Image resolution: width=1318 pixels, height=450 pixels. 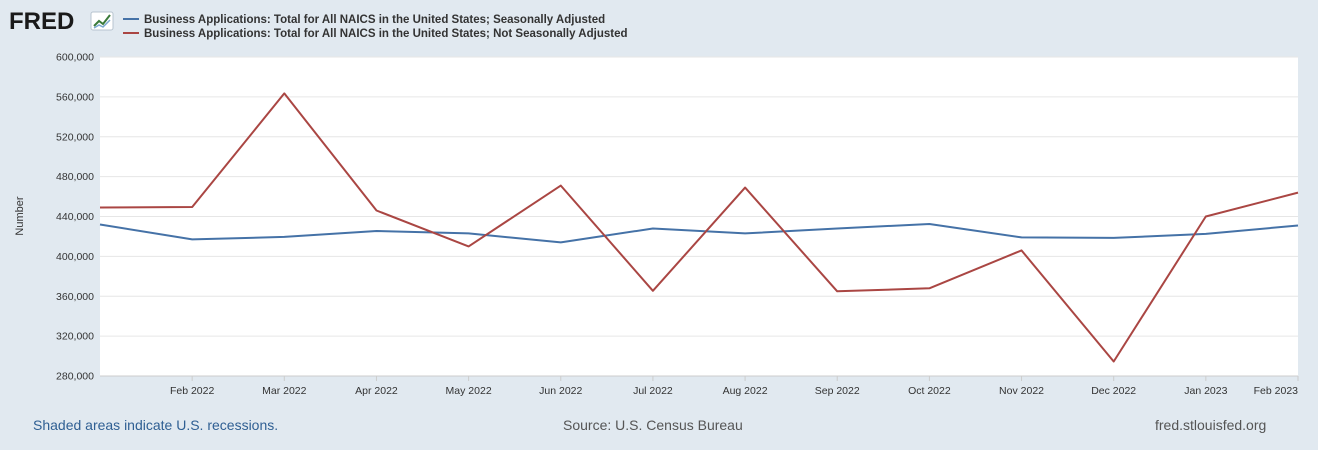 What do you see at coordinates (1211, 425) in the screenshot?
I see `site-link: fred.stlouisfed.org` at bounding box center [1211, 425].